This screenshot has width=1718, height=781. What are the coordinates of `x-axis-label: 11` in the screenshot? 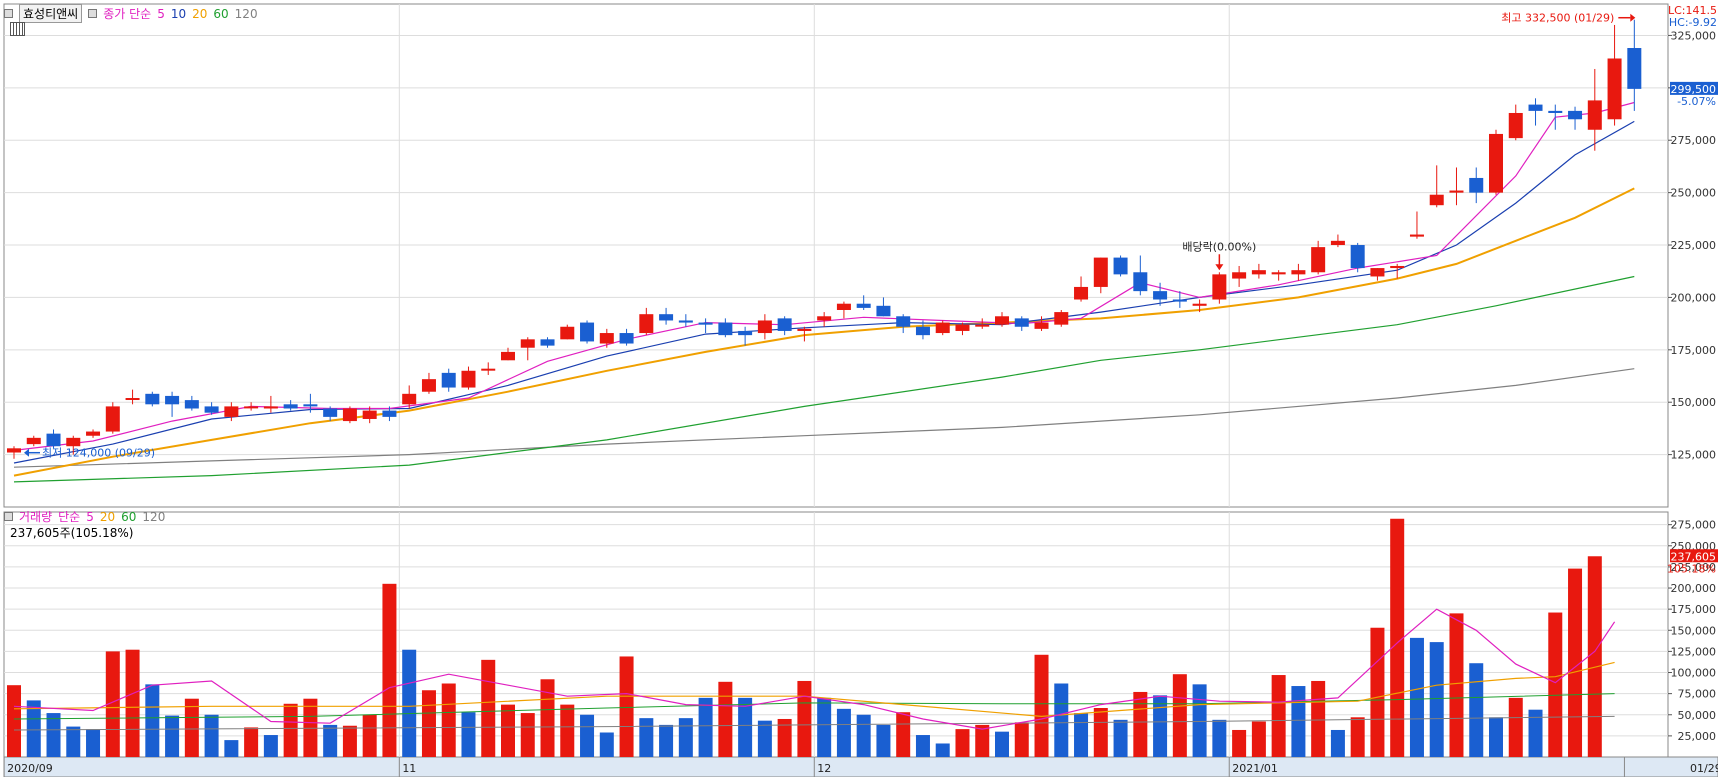 It's located at (409, 768).